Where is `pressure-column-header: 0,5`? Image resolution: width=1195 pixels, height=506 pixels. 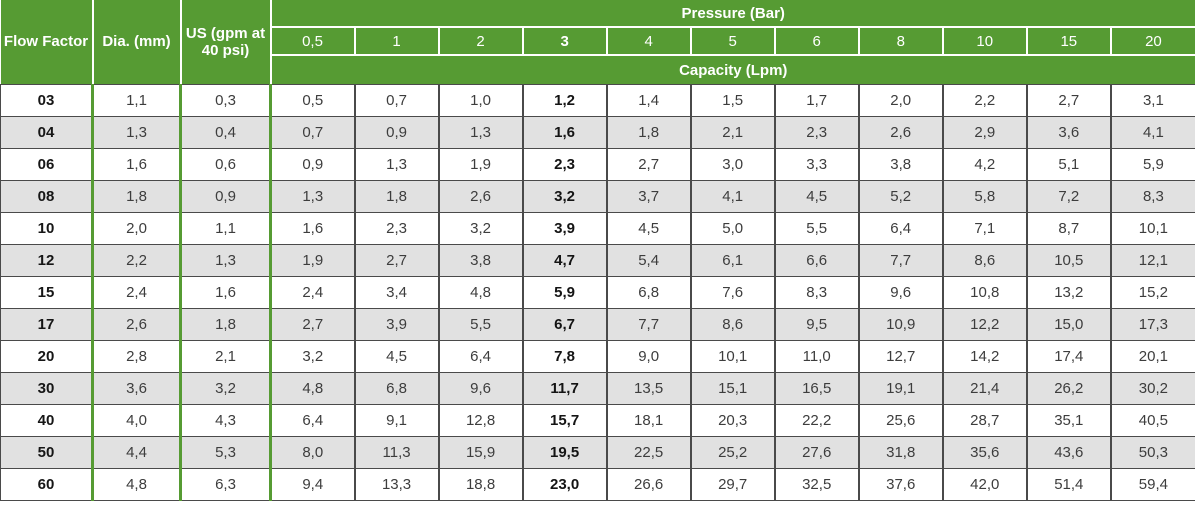
pressure-column-header: 0,5 is located at coordinates (313, 41).